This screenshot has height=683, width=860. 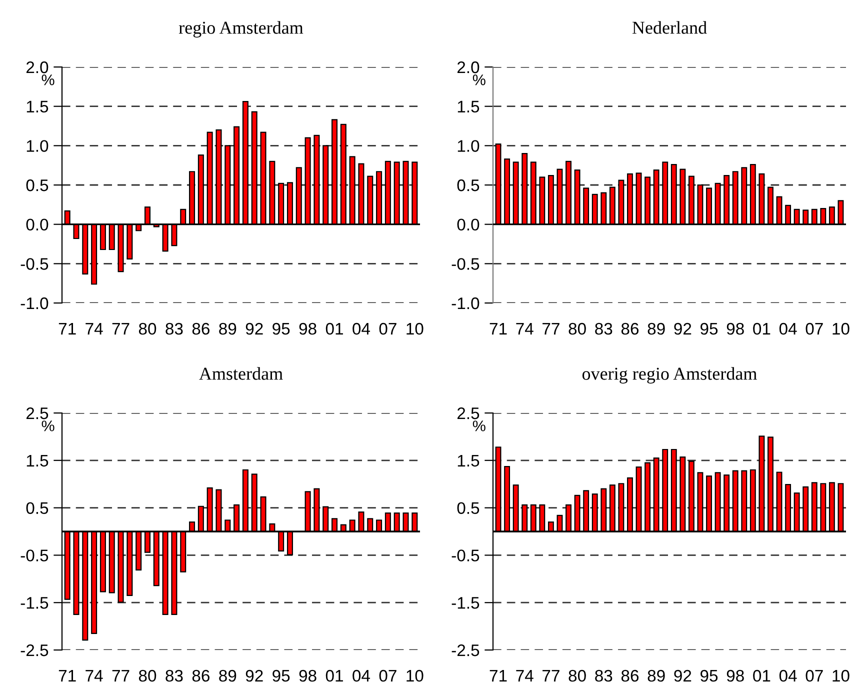 I want to click on chart-title: regio Amsterdam, so click(x=241, y=29).